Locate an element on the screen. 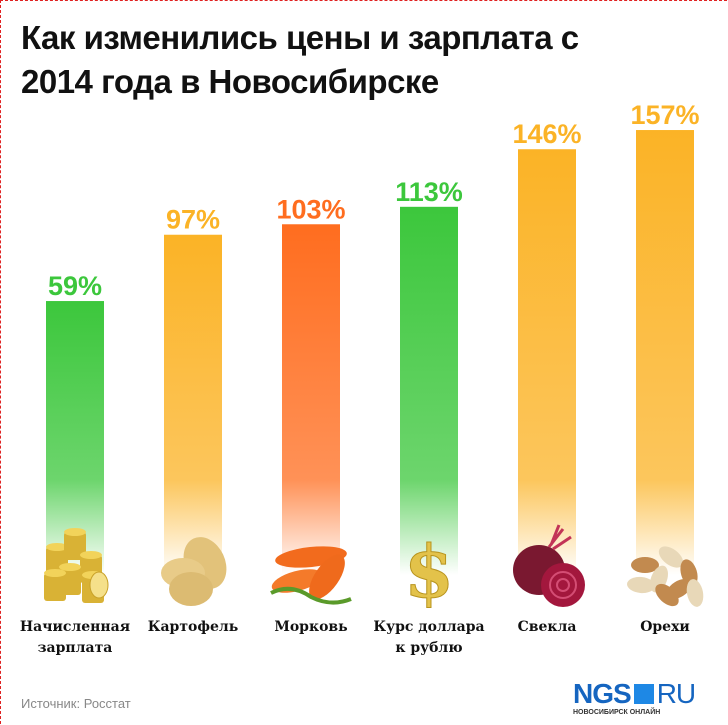 Image resolution: width=728 pixels, height=725 pixels. category-label-line: Картофель is located at coordinates (193, 627).